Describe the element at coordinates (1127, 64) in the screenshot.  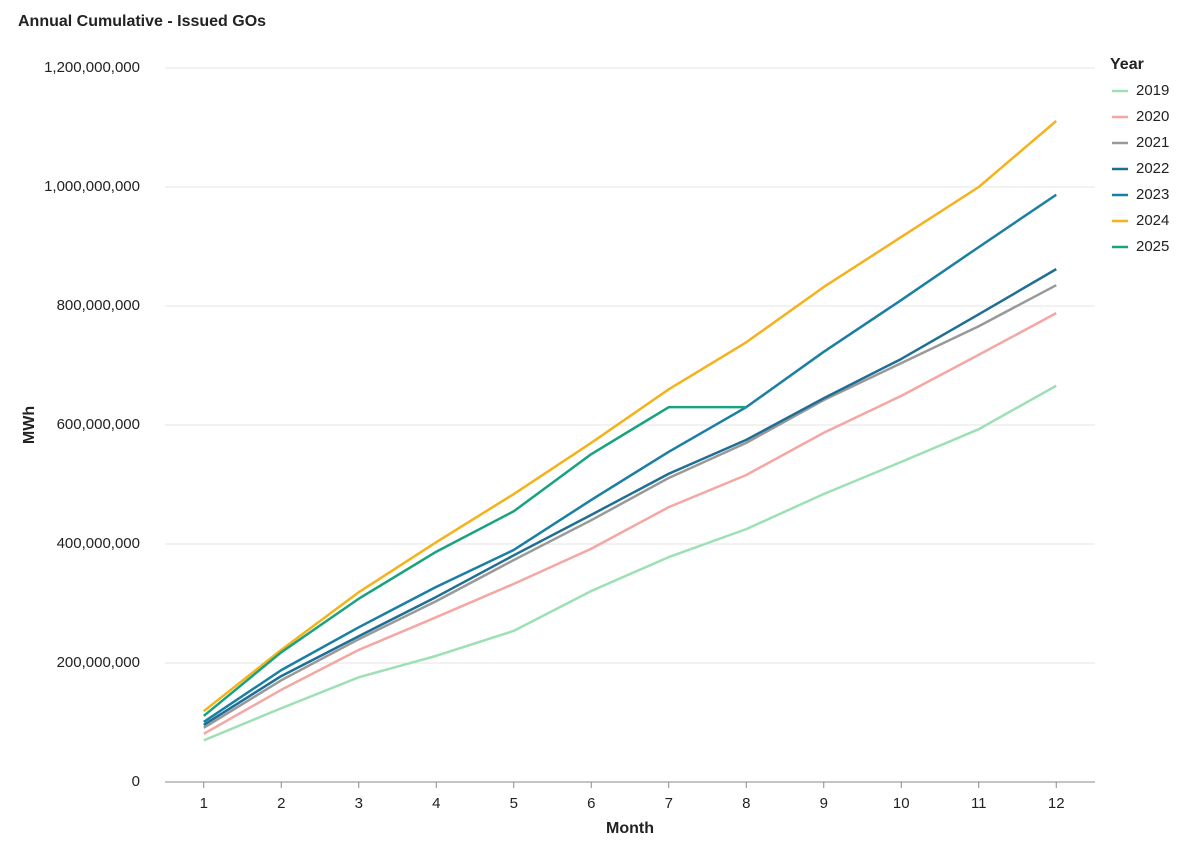
I see `legend-title: Year` at that location.